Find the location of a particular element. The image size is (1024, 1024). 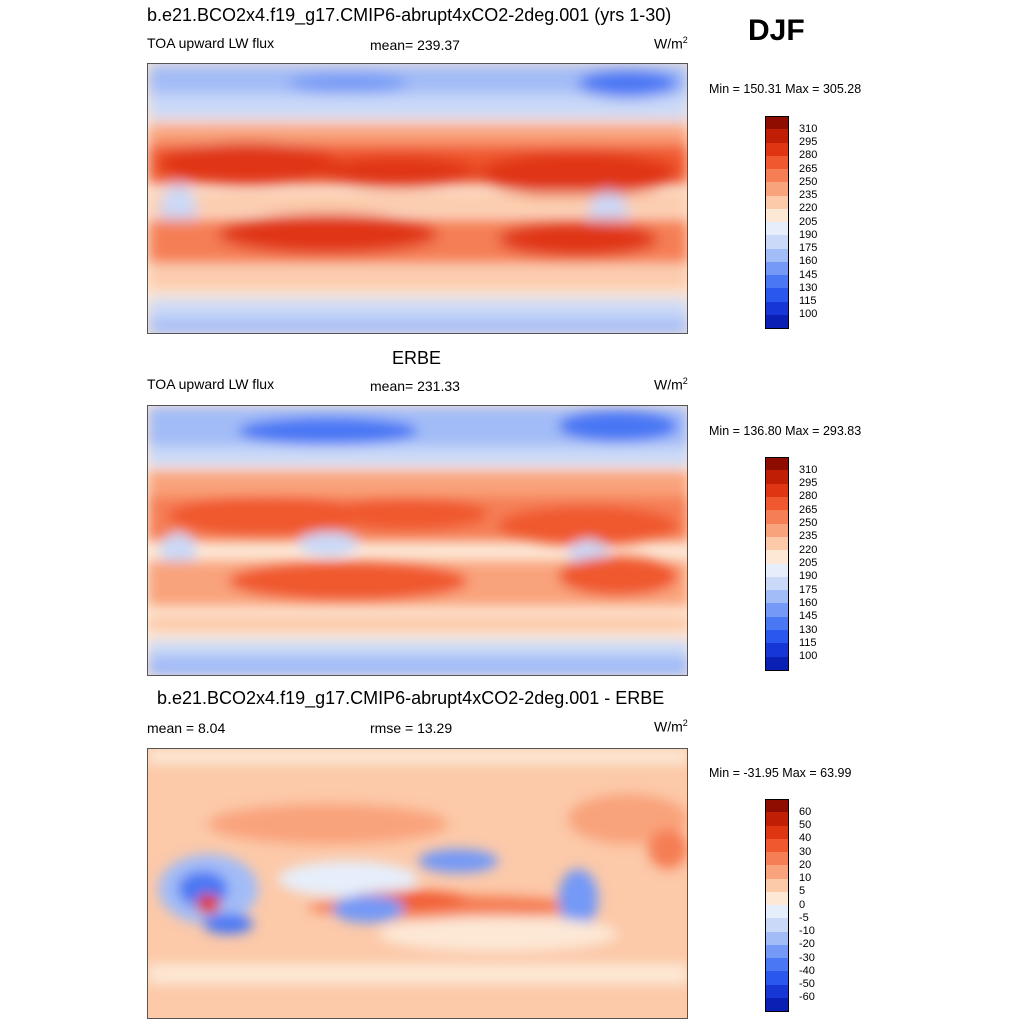

season-label: DJF is located at coordinates (776, 30).